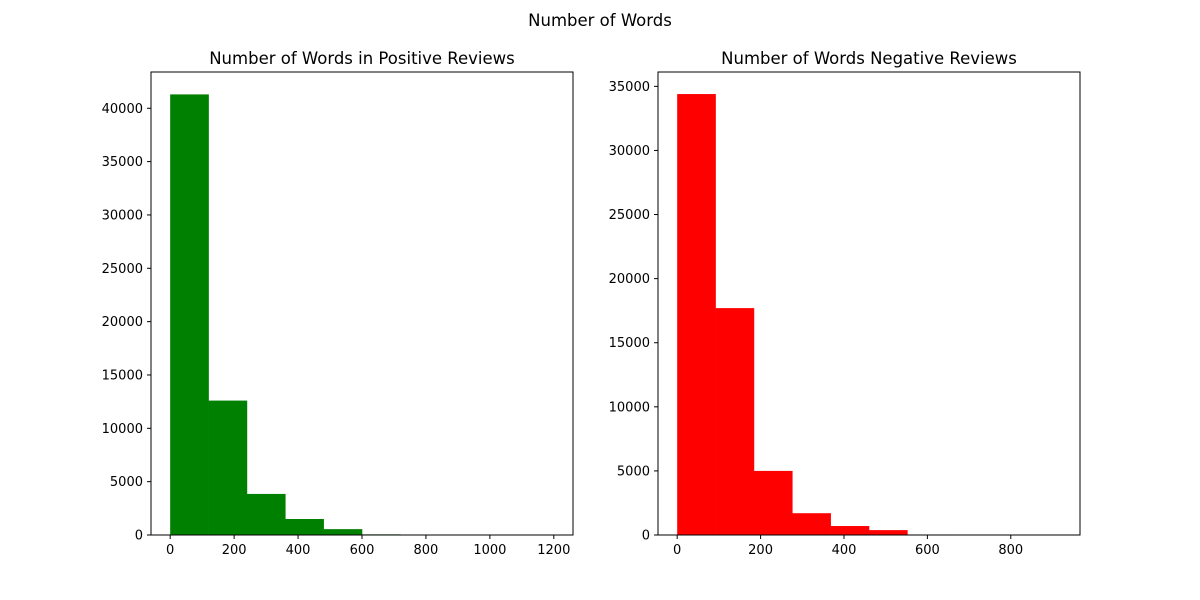 The width and height of the screenshot is (1200, 600). What do you see at coordinates (629, 87) in the screenshot?
I see `negative-reviews-ytick-label: 35000` at bounding box center [629, 87].